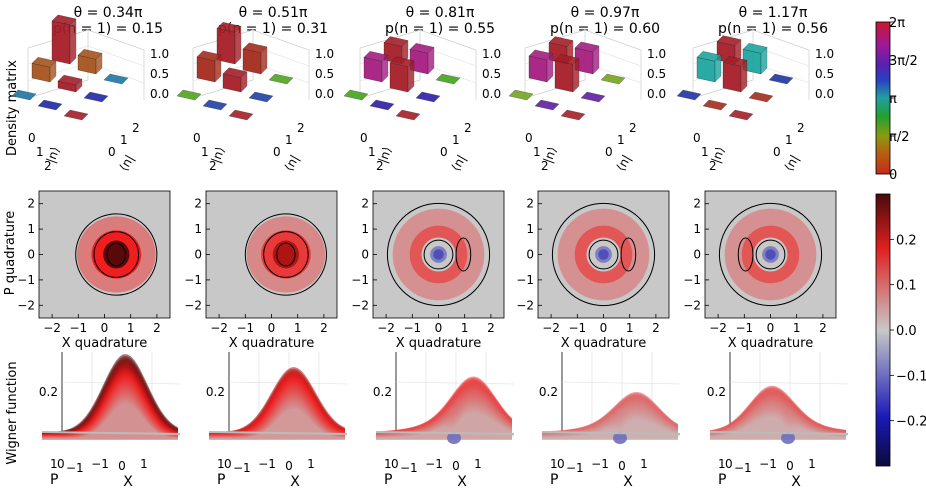  What do you see at coordinates (900, 330) in the screenshot?
I see `wigner-colorbar: 0.2 0.1 0.0 −0.1 −0.2` at bounding box center [900, 330].